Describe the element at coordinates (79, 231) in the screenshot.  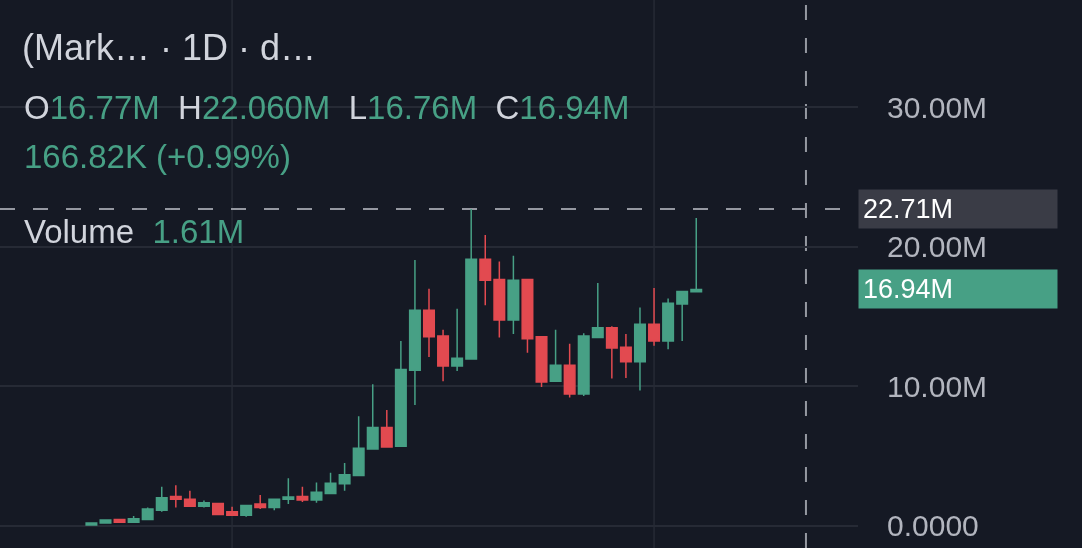
I see `annotation: Volume` at that location.